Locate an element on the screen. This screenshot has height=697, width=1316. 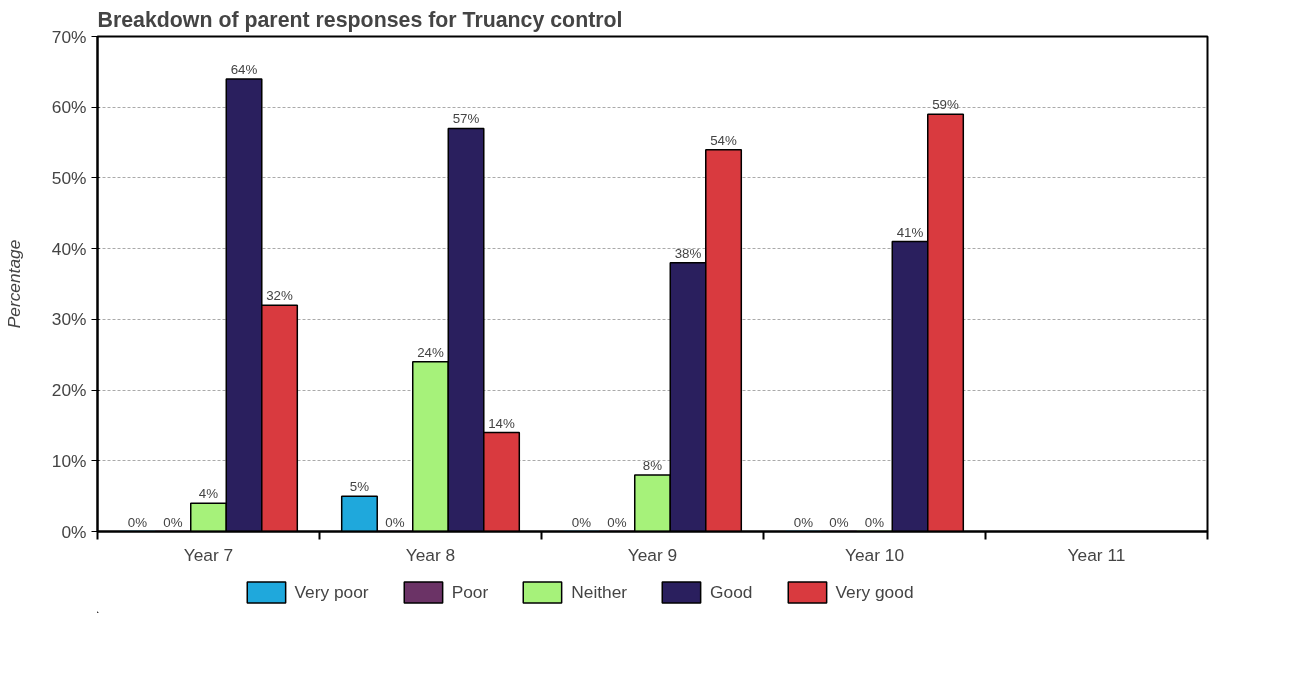
x-tick-label: Year 8 is located at coordinates (430, 554).